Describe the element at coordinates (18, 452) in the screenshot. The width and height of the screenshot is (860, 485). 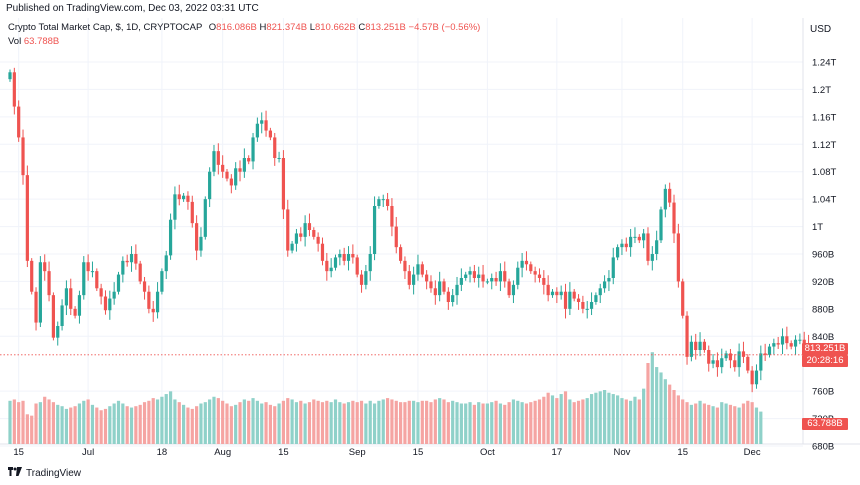
I see `time-tick-label: 15` at that location.